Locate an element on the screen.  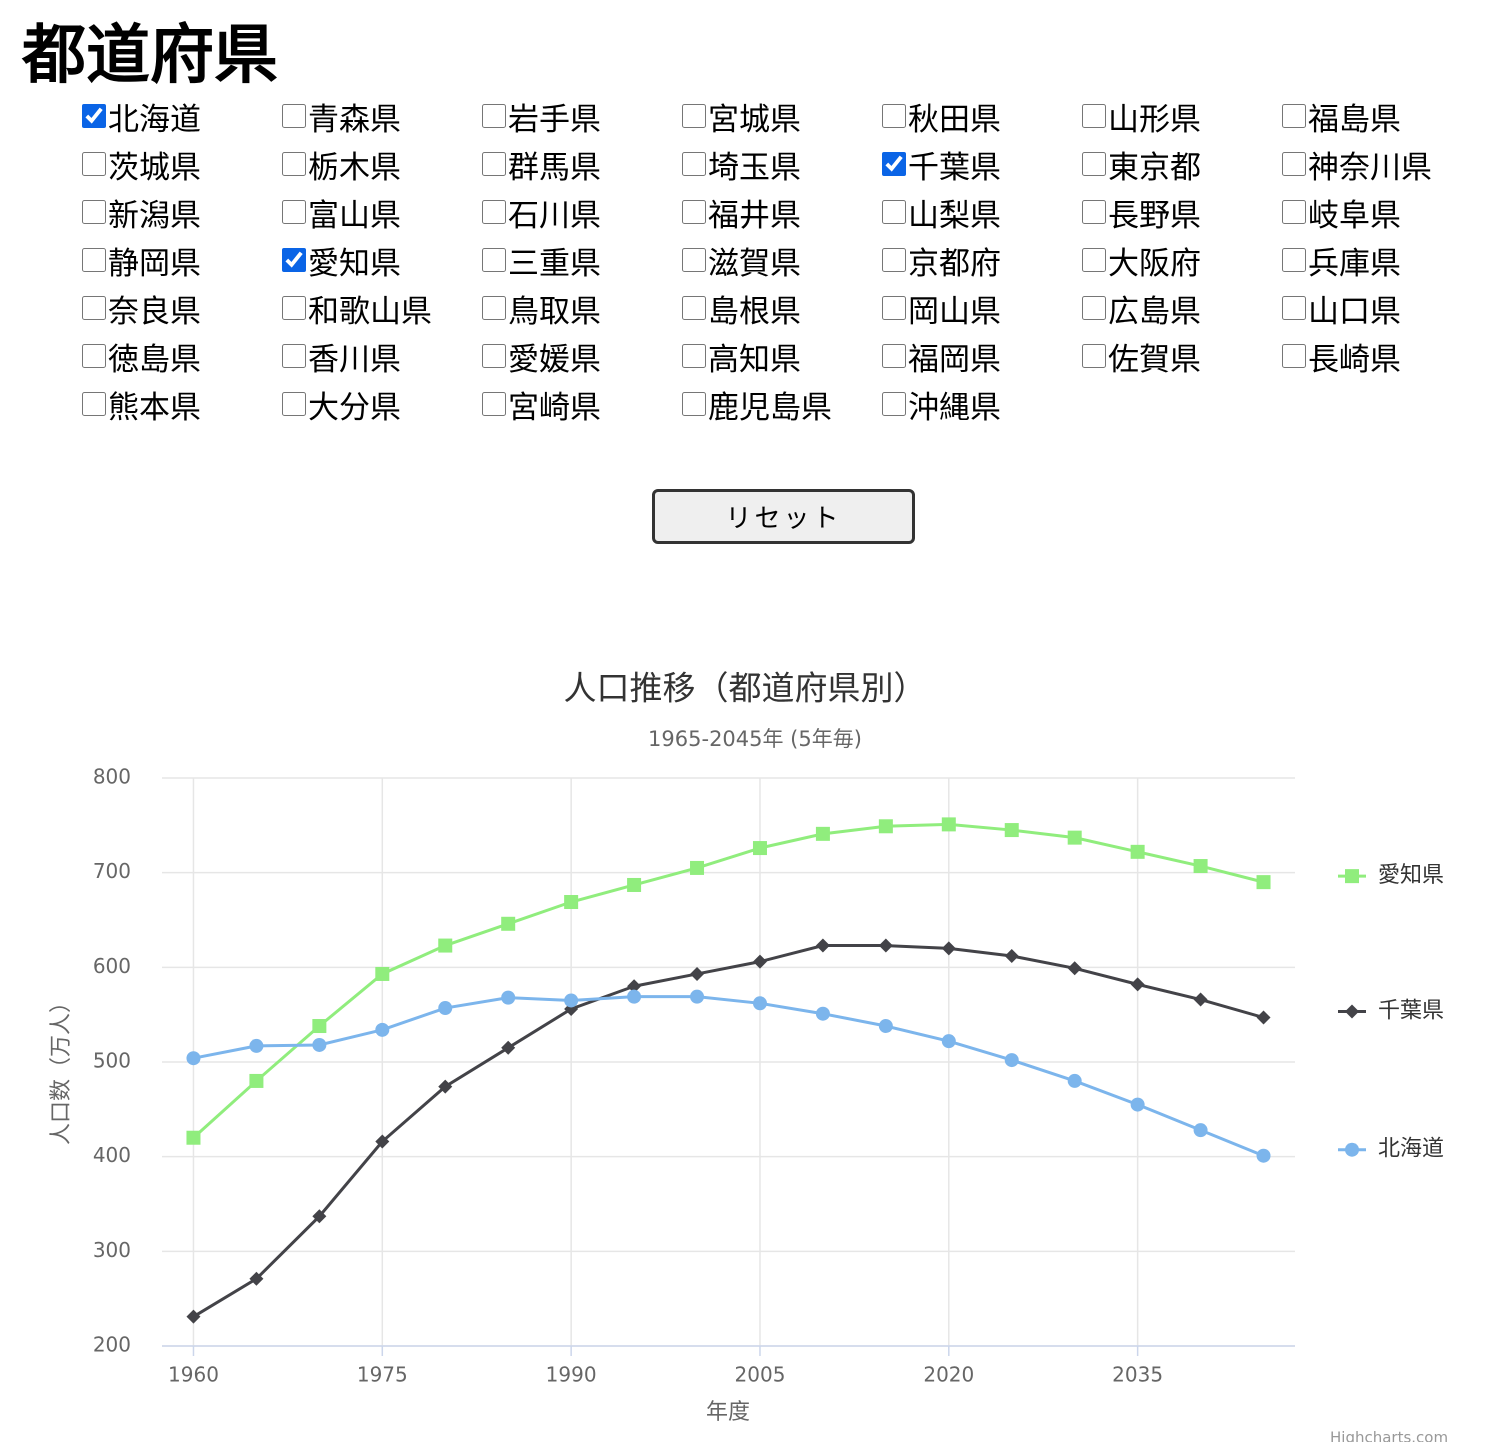
prefecture-option: 和歌山県 is located at coordinates (380, 308).